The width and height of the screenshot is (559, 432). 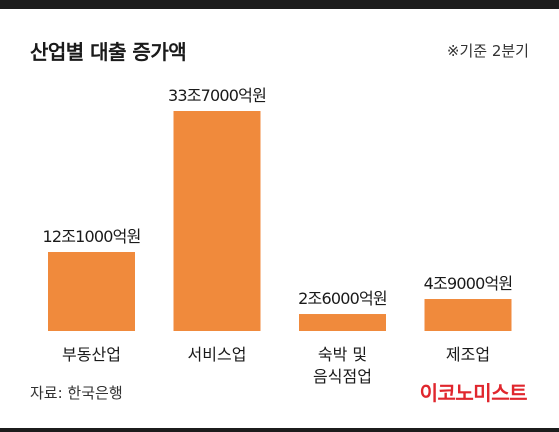 I want to click on category-label-3: 제조업, so click(x=468, y=354).